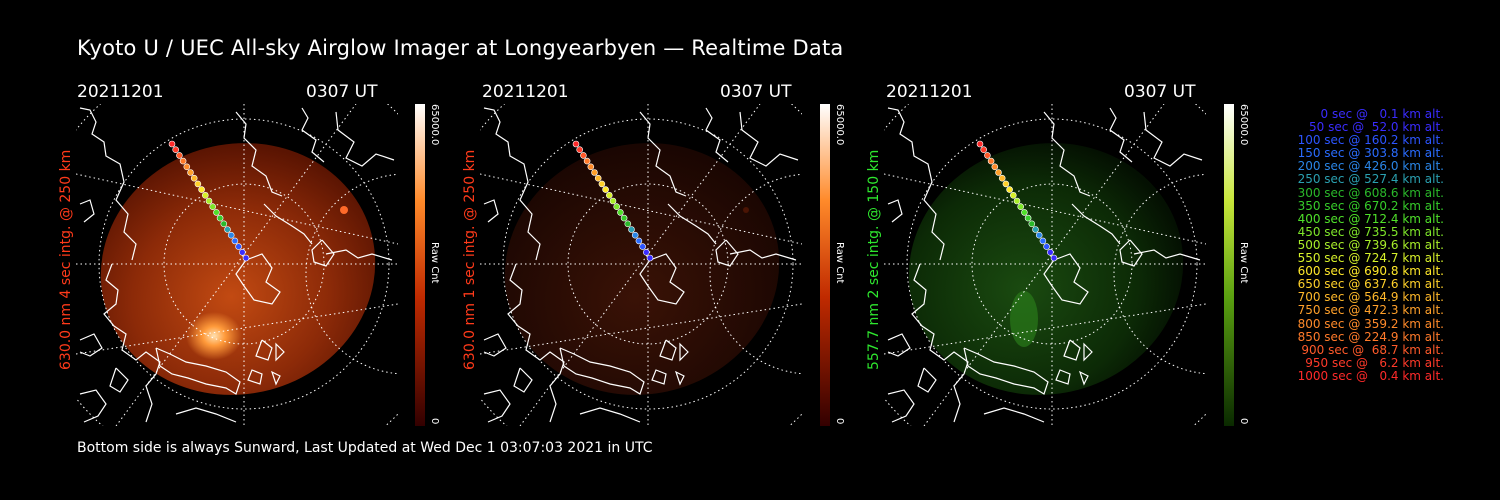 Image resolution: width=1500 pixels, height=500 pixels. I want to click on legend-row: 750 sec @ 472.3 km alt., so click(1370, 310).